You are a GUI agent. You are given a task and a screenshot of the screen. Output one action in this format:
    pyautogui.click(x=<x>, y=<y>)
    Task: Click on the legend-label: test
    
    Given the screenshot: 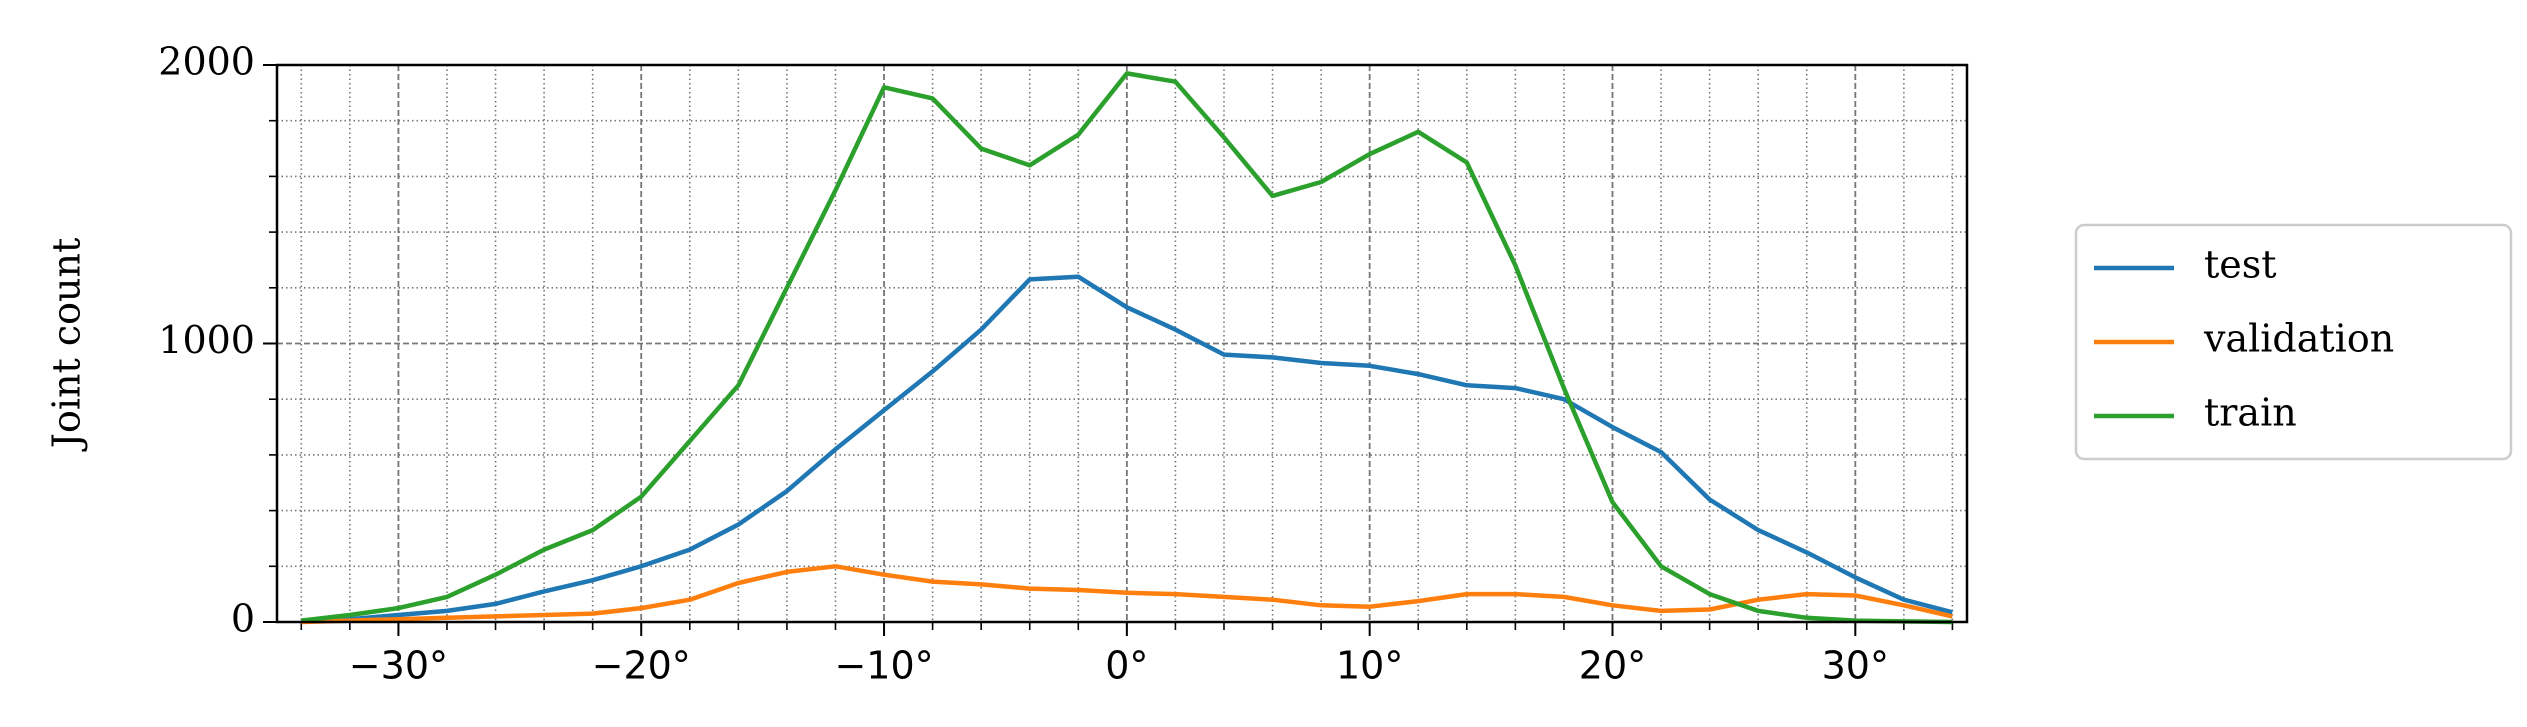 What is the action you would take?
    pyautogui.click(x=2240, y=265)
    